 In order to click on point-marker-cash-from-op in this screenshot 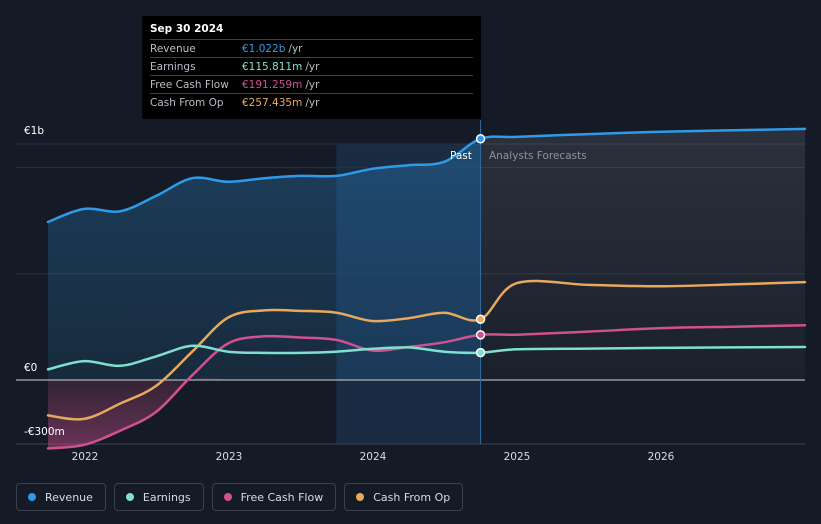, I will do `click(480, 319)`.